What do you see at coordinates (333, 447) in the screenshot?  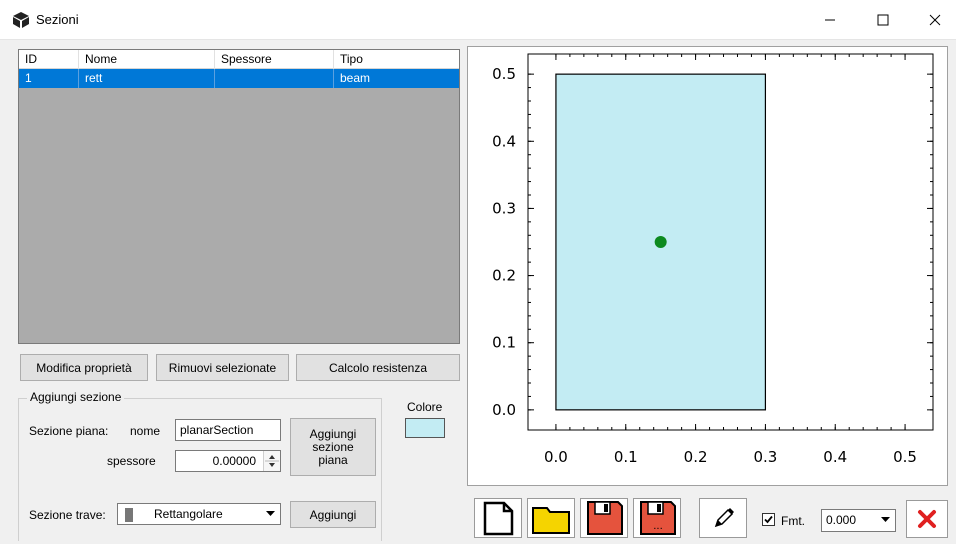 I see `add-planar-section-button: Aggiungi sezione piana` at bounding box center [333, 447].